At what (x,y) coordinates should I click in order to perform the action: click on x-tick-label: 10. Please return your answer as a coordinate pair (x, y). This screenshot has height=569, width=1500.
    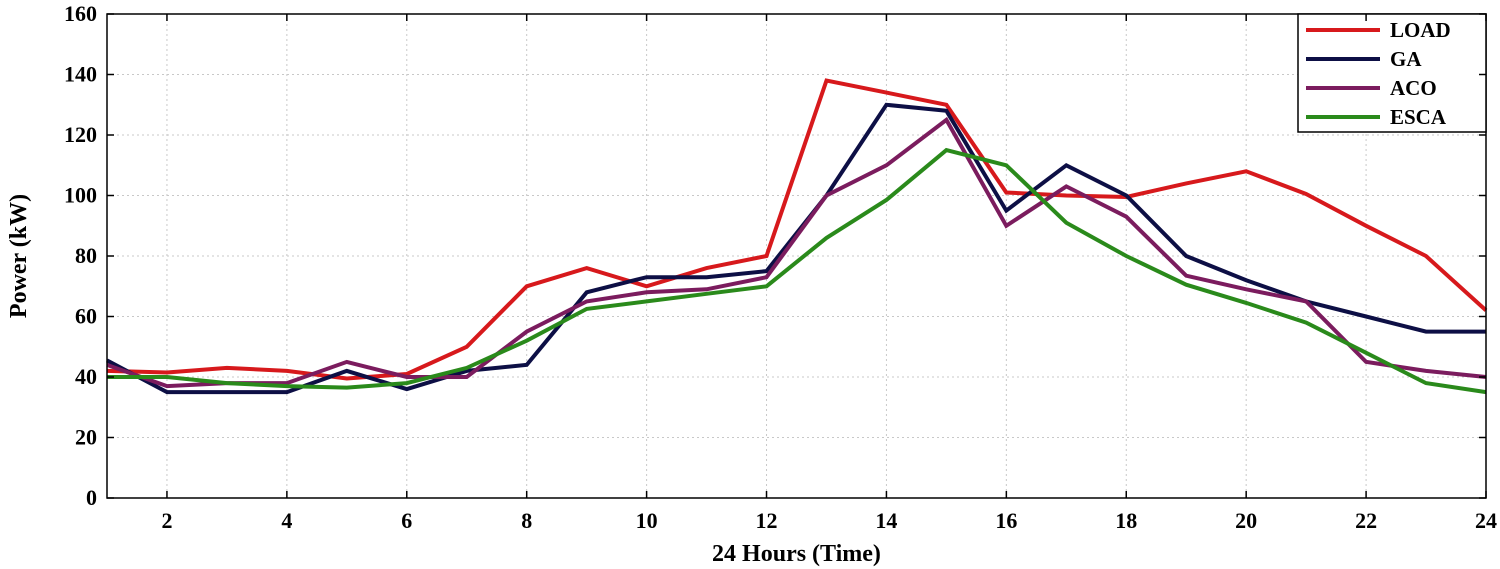
    Looking at the image, I should click on (647, 520).